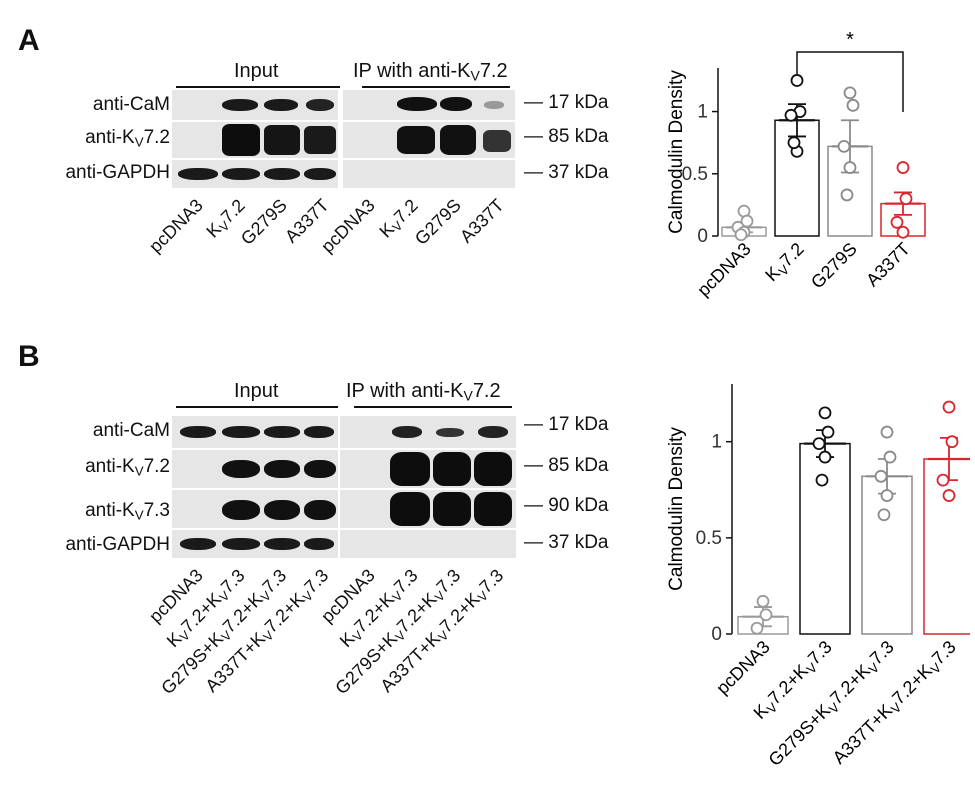 This screenshot has height=812, width=975. What do you see at coordinates (566, 542) in the screenshot?
I see `marker-37kda-b: — 37 kDa` at bounding box center [566, 542].